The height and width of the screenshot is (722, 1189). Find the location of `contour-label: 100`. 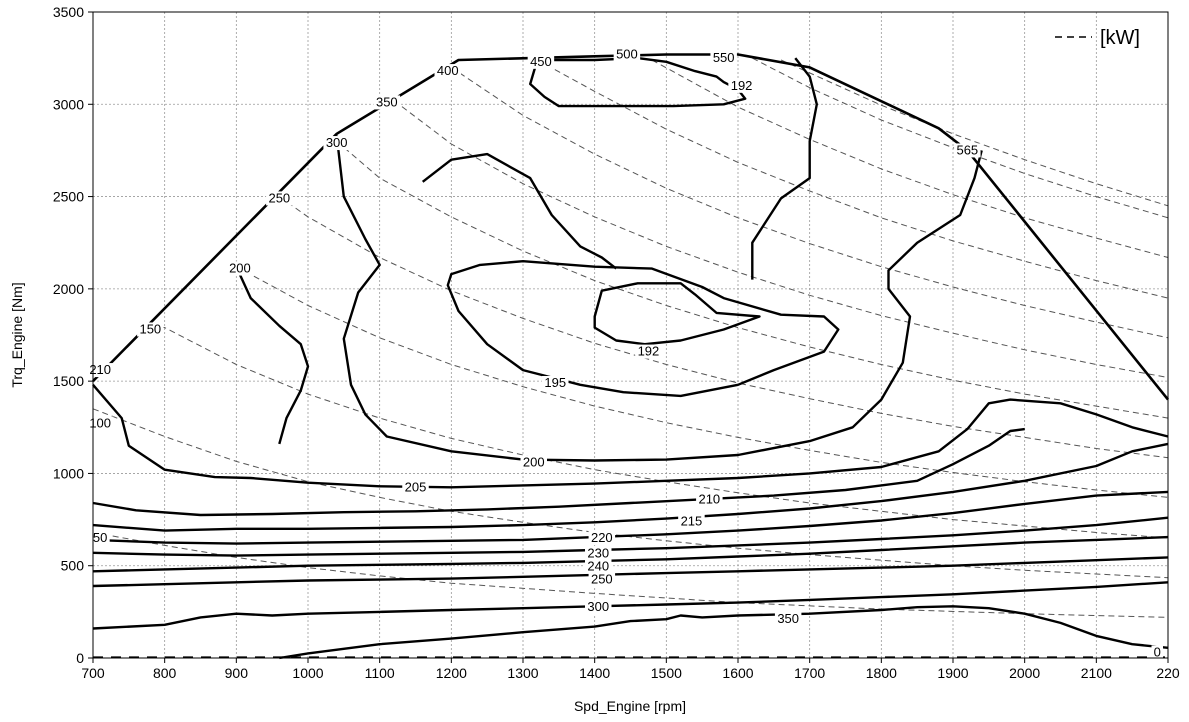

contour-label: 100 is located at coordinates (100, 423).